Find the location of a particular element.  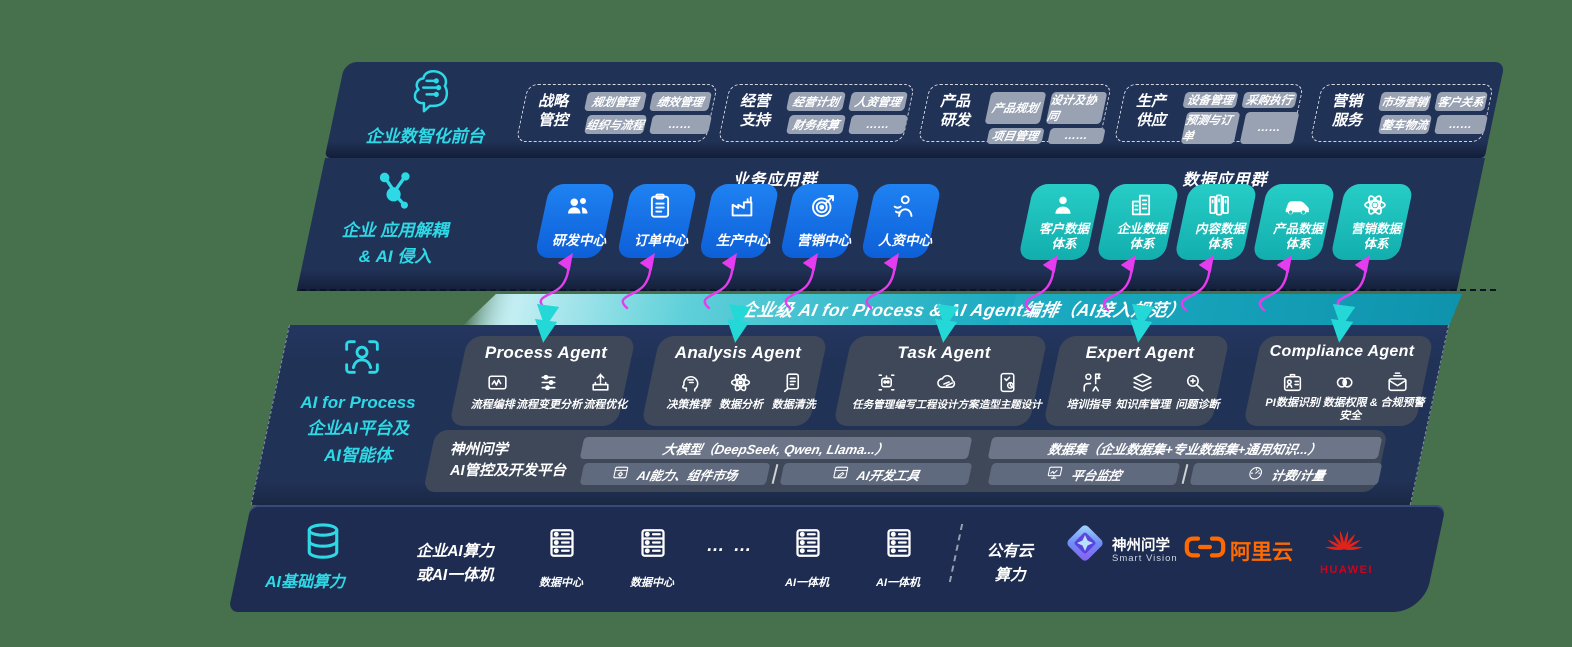

data-box-customer: 客户数据 体系 is located at coordinates (1068, 222).